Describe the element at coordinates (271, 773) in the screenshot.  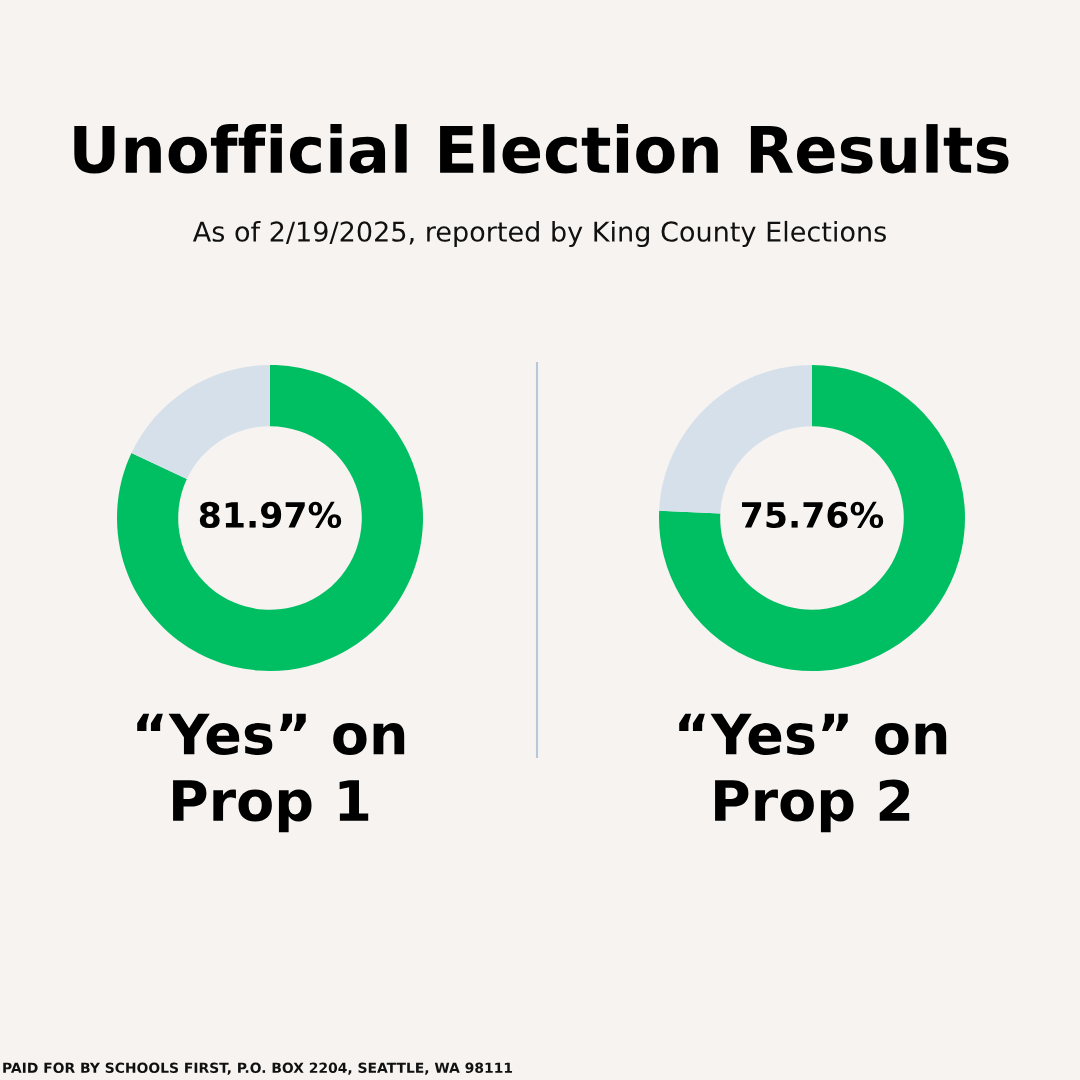
I see `text: “Yes” on Prop 1` at that location.